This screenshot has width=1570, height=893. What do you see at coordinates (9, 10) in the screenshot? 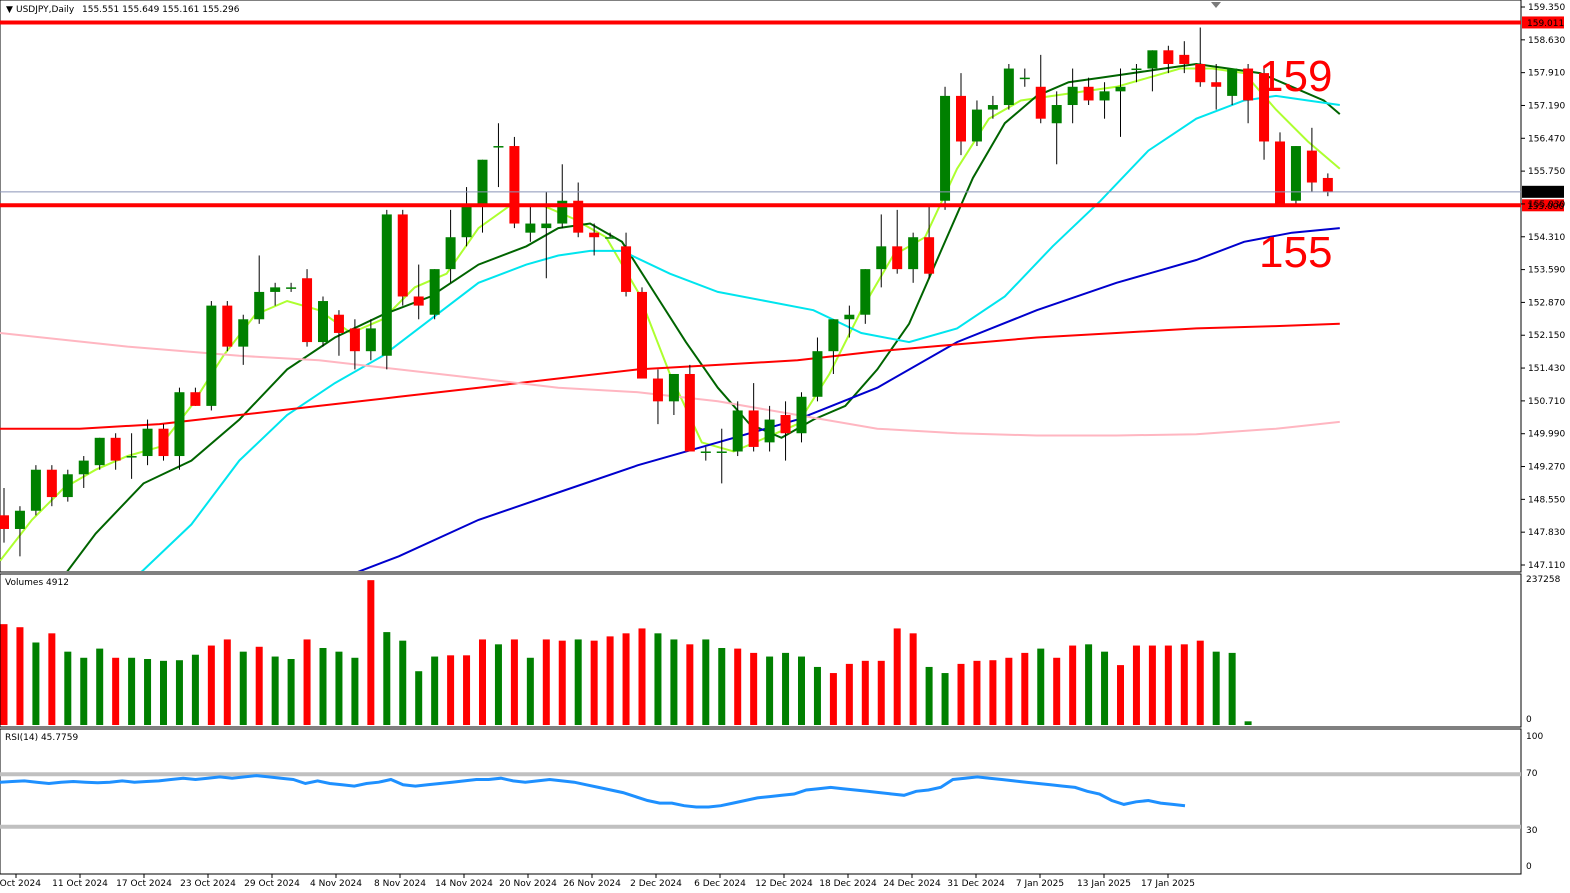
I see `header-marker-icon: ▼` at bounding box center [9, 10].